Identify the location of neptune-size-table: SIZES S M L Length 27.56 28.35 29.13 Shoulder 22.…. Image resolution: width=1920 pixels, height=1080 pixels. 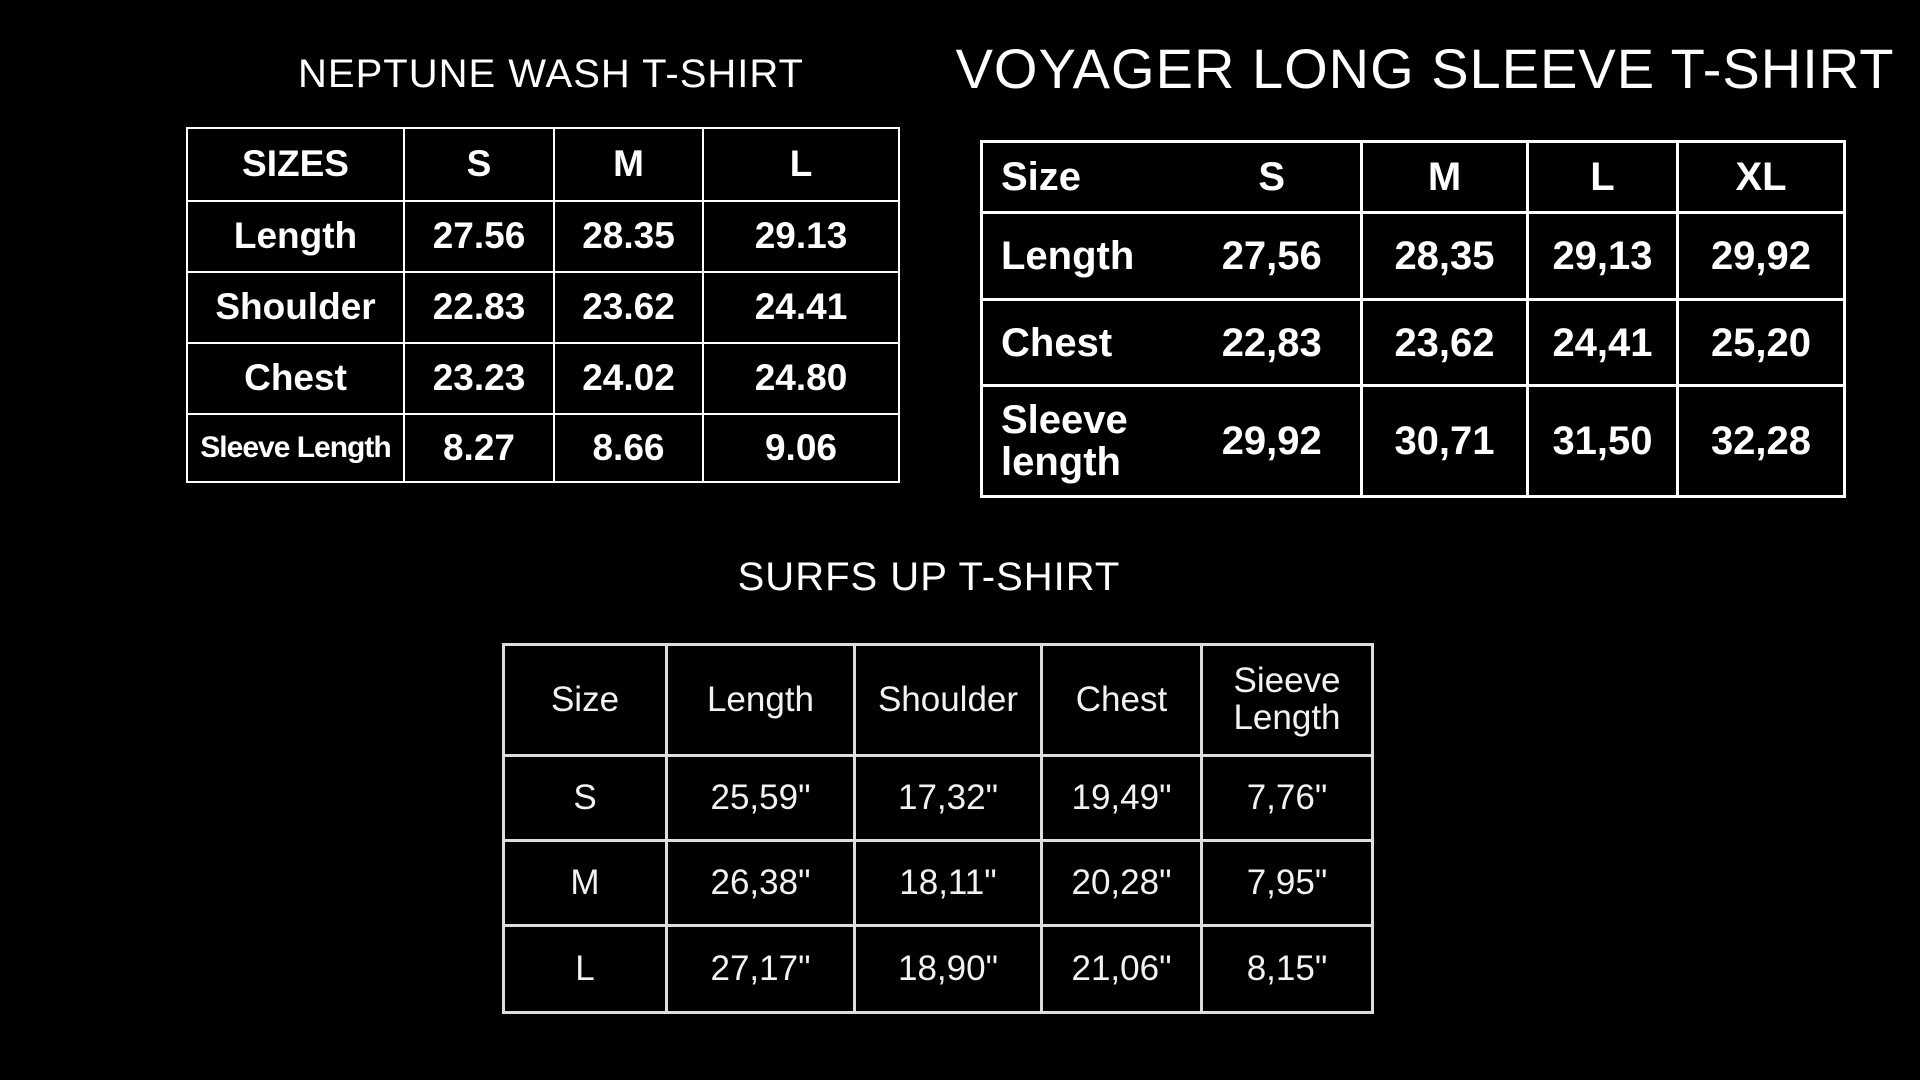
(543, 305).